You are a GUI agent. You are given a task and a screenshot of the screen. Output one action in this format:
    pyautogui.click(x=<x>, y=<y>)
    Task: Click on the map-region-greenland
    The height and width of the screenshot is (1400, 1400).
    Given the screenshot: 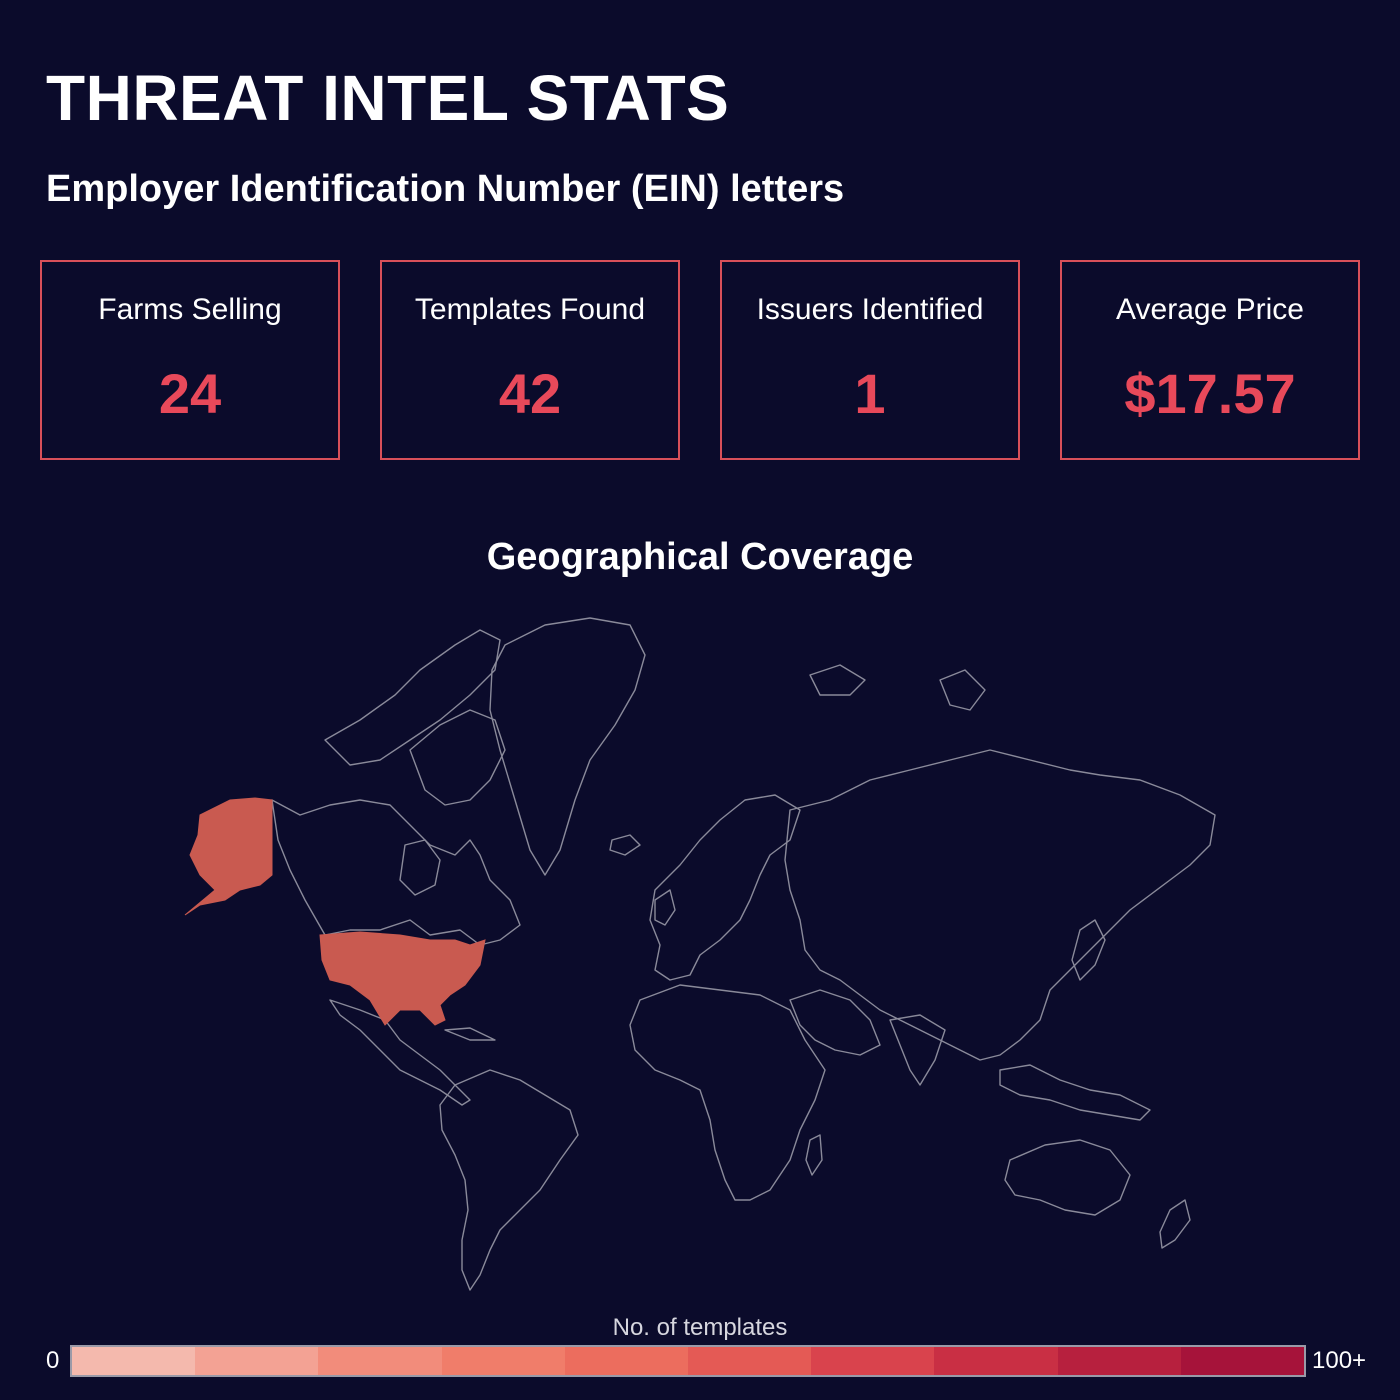 What is the action you would take?
    pyautogui.click(x=567, y=746)
    